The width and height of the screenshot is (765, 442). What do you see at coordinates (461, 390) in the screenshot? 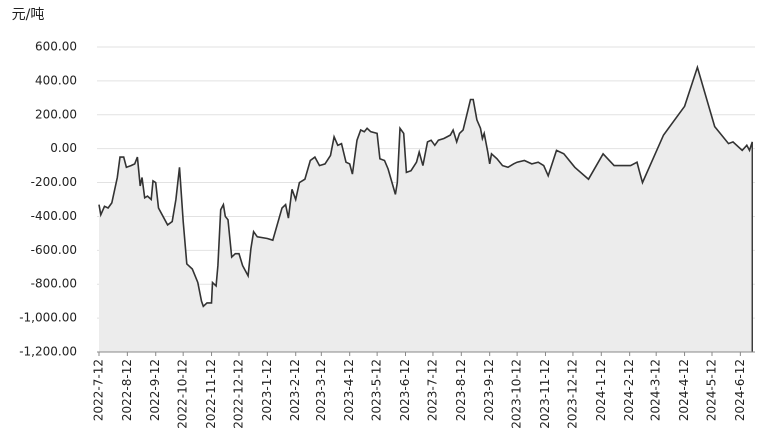
I see `x-tick-label: 2023-8-12` at bounding box center [461, 390].